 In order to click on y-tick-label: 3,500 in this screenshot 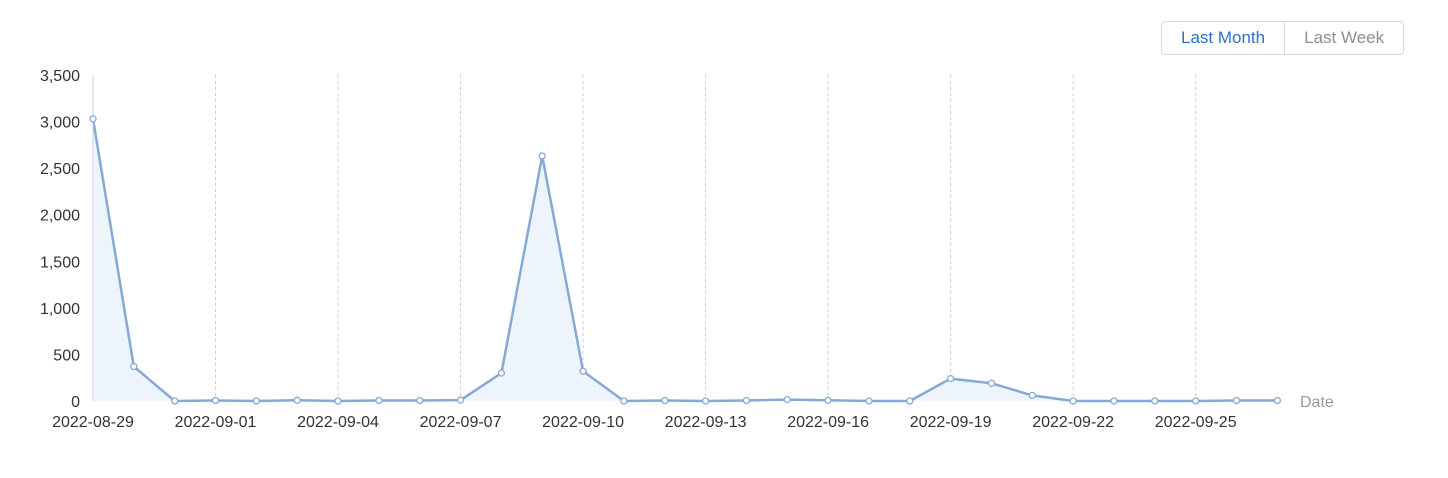, I will do `click(60, 76)`.